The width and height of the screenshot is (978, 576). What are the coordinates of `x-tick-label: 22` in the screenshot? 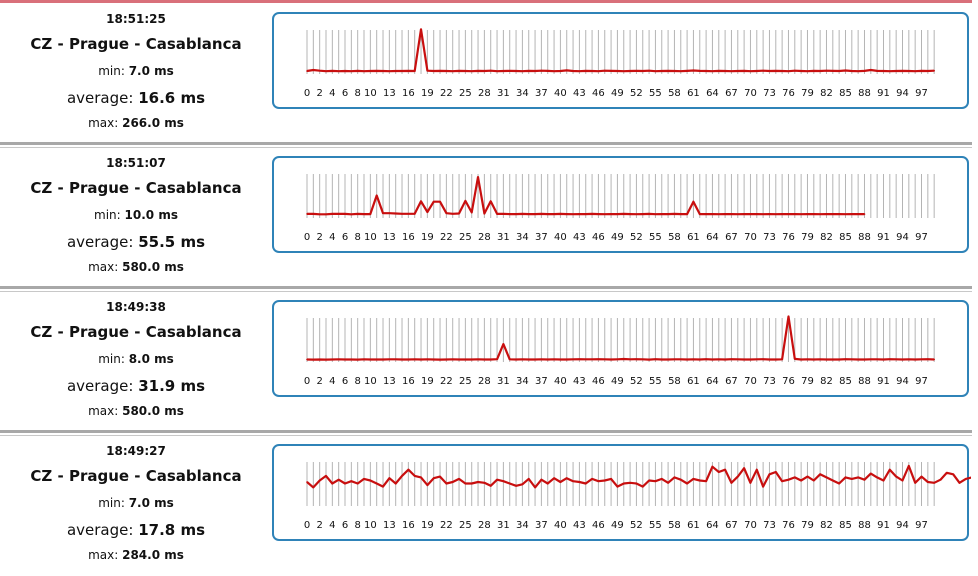 It's located at (446, 93).